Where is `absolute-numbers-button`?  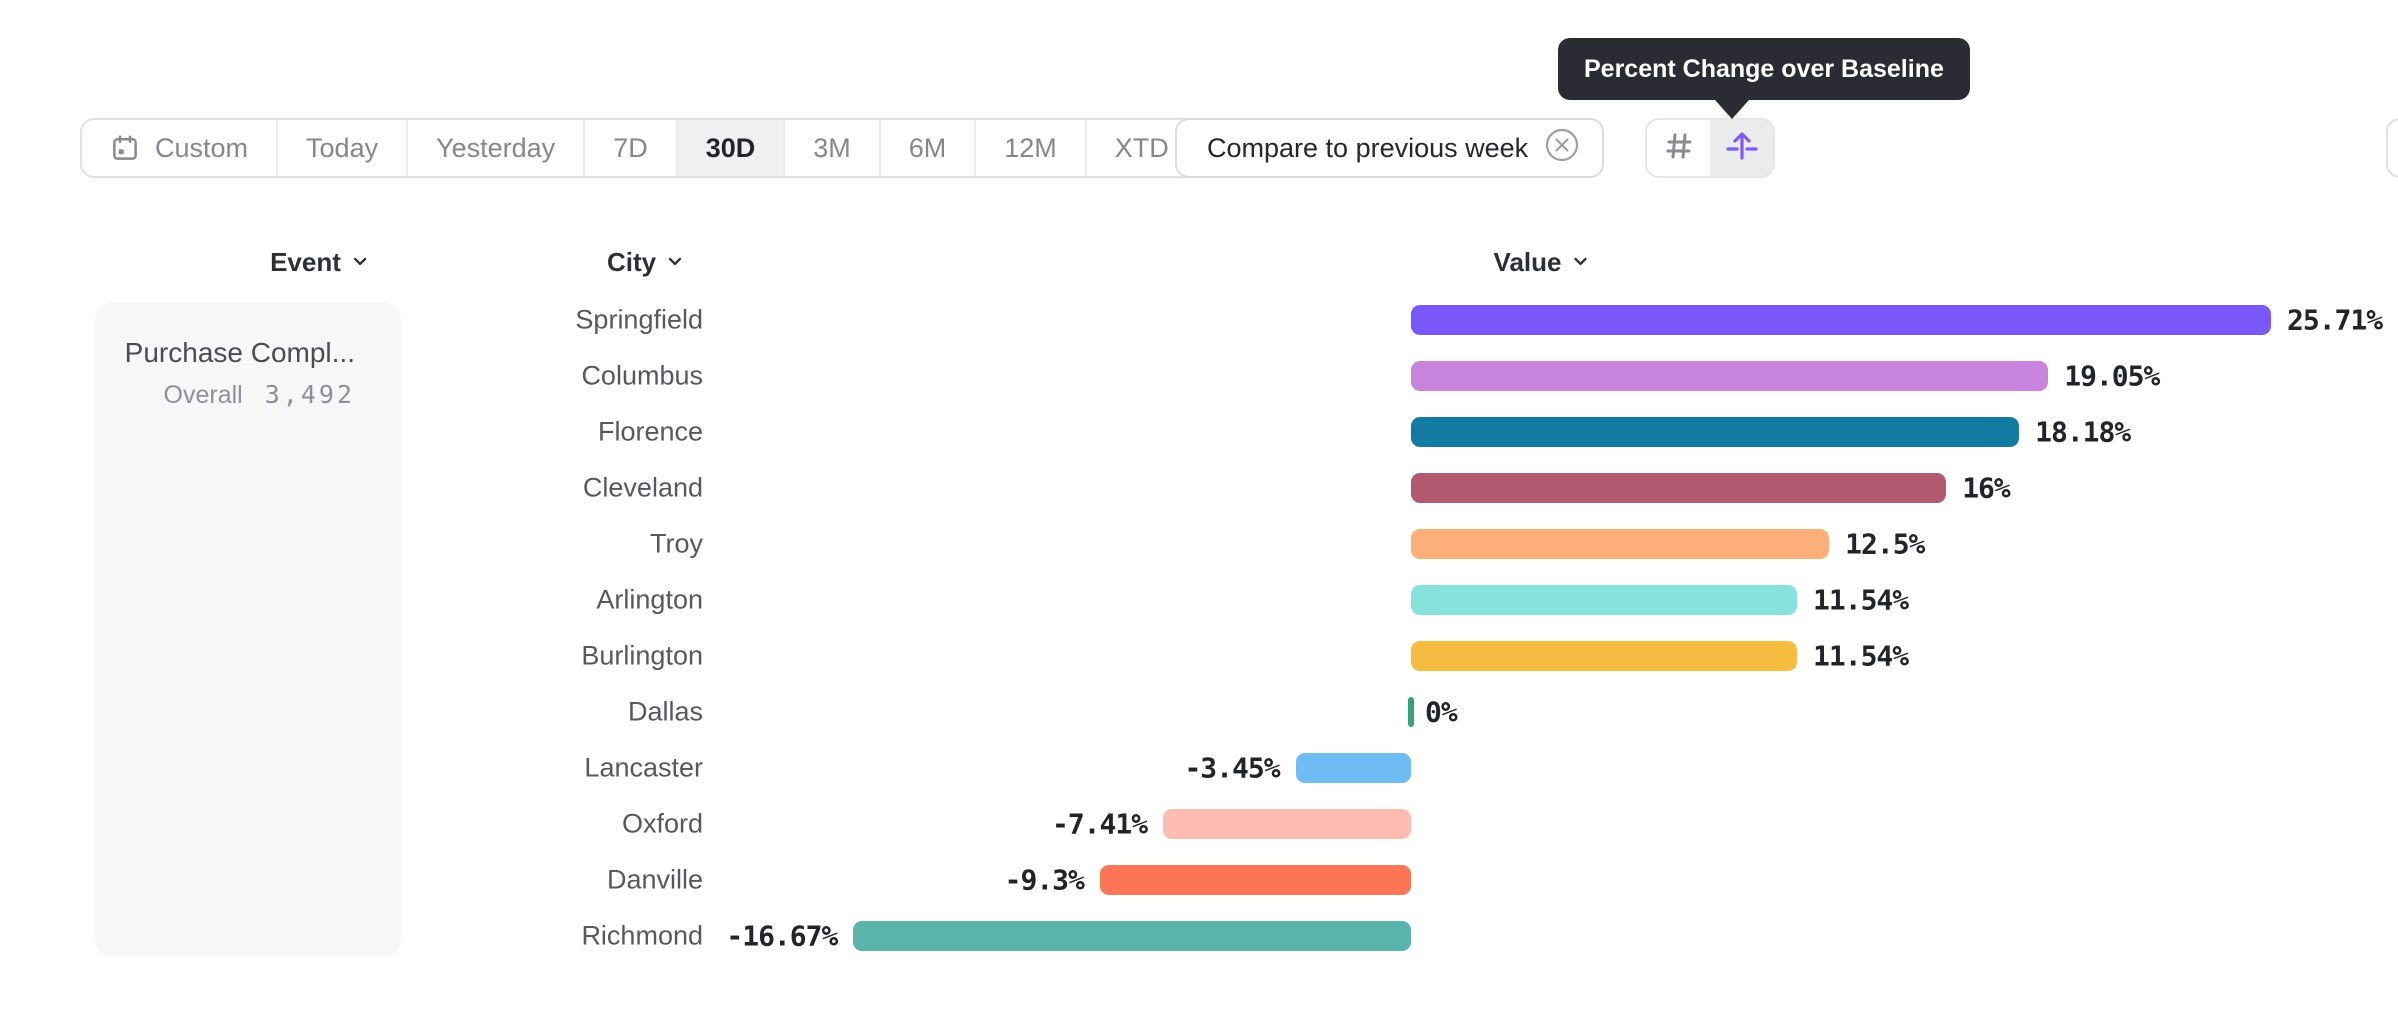 absolute-numbers-button is located at coordinates (1678, 148).